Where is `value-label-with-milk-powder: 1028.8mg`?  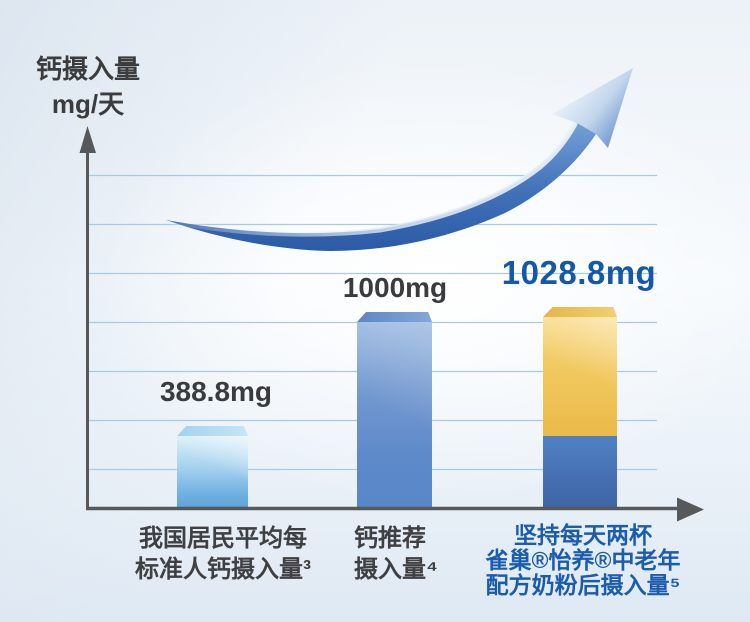
value-label-with-milk-powder: 1028.8mg is located at coordinates (579, 272).